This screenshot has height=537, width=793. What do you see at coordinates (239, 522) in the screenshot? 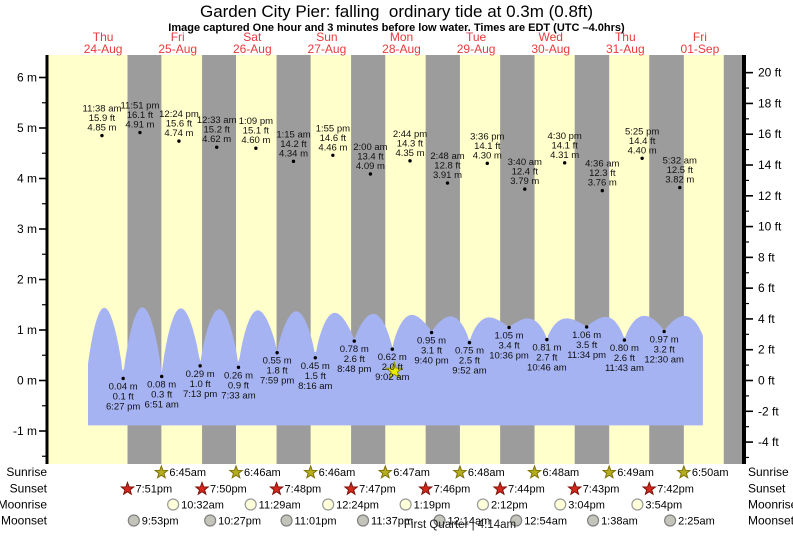
I see `moonset-time-label: 10:27pm` at bounding box center [239, 522].